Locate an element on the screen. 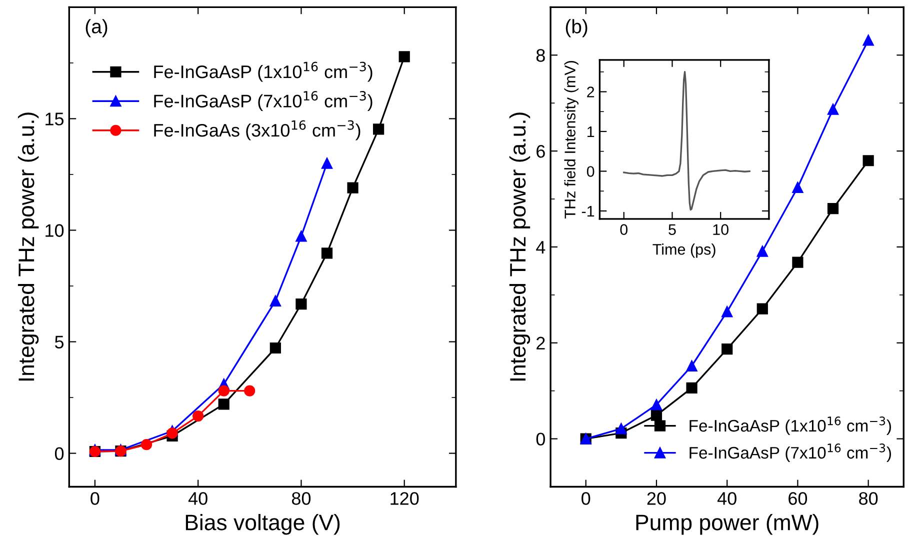  y-axis-title: THz field Intensity (mV) is located at coordinates (571, 139).